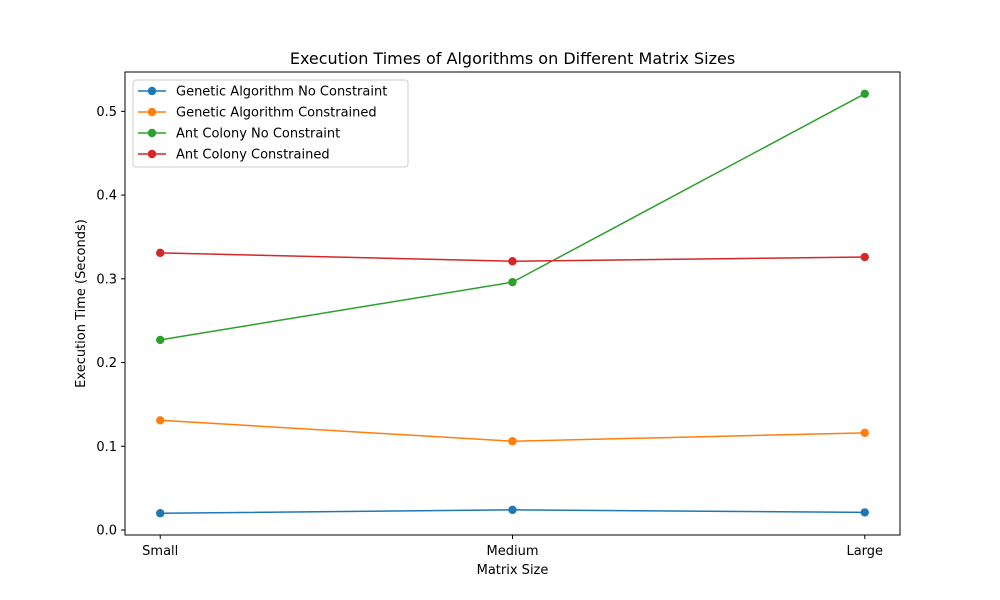 This screenshot has height=600, width=1000. I want to click on legend-entry: Genetic Algorithm No Constraint, so click(262, 92).